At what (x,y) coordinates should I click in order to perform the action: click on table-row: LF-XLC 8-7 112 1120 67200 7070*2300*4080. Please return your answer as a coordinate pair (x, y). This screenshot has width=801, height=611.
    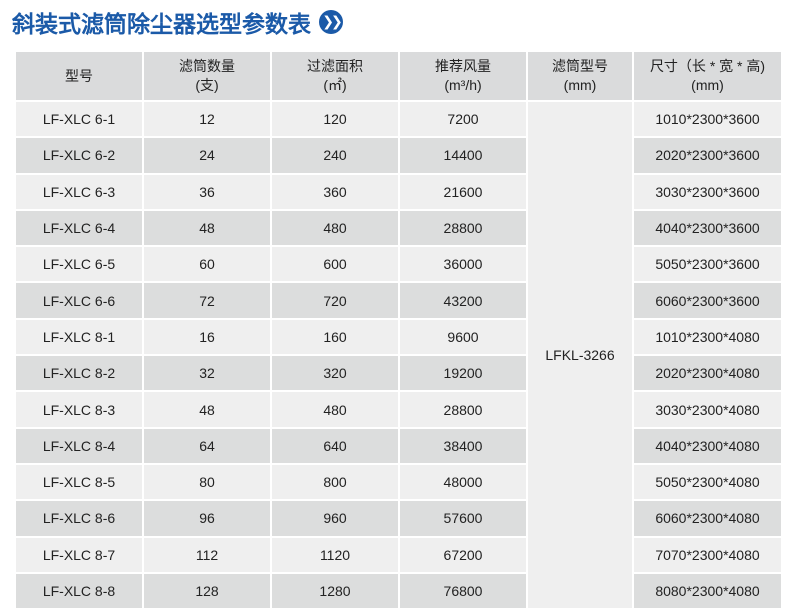
    Looking at the image, I should click on (398, 554).